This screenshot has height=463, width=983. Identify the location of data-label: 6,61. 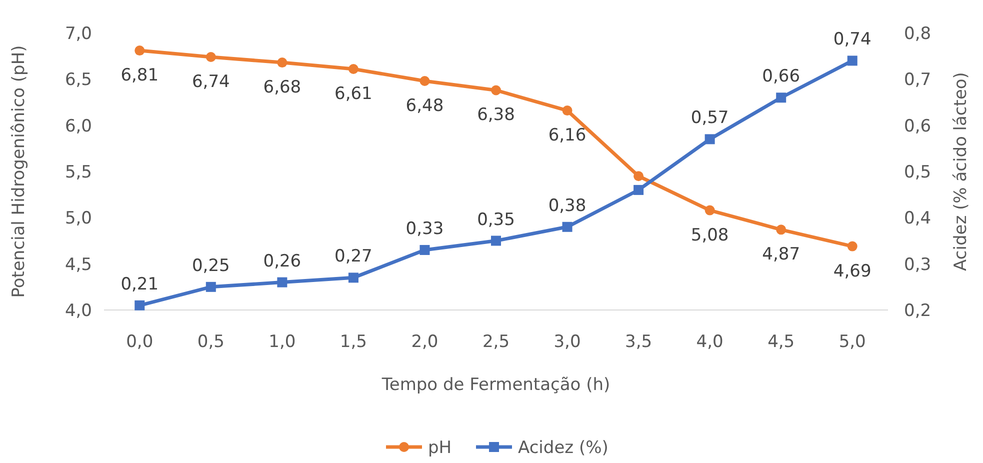
(353, 94).